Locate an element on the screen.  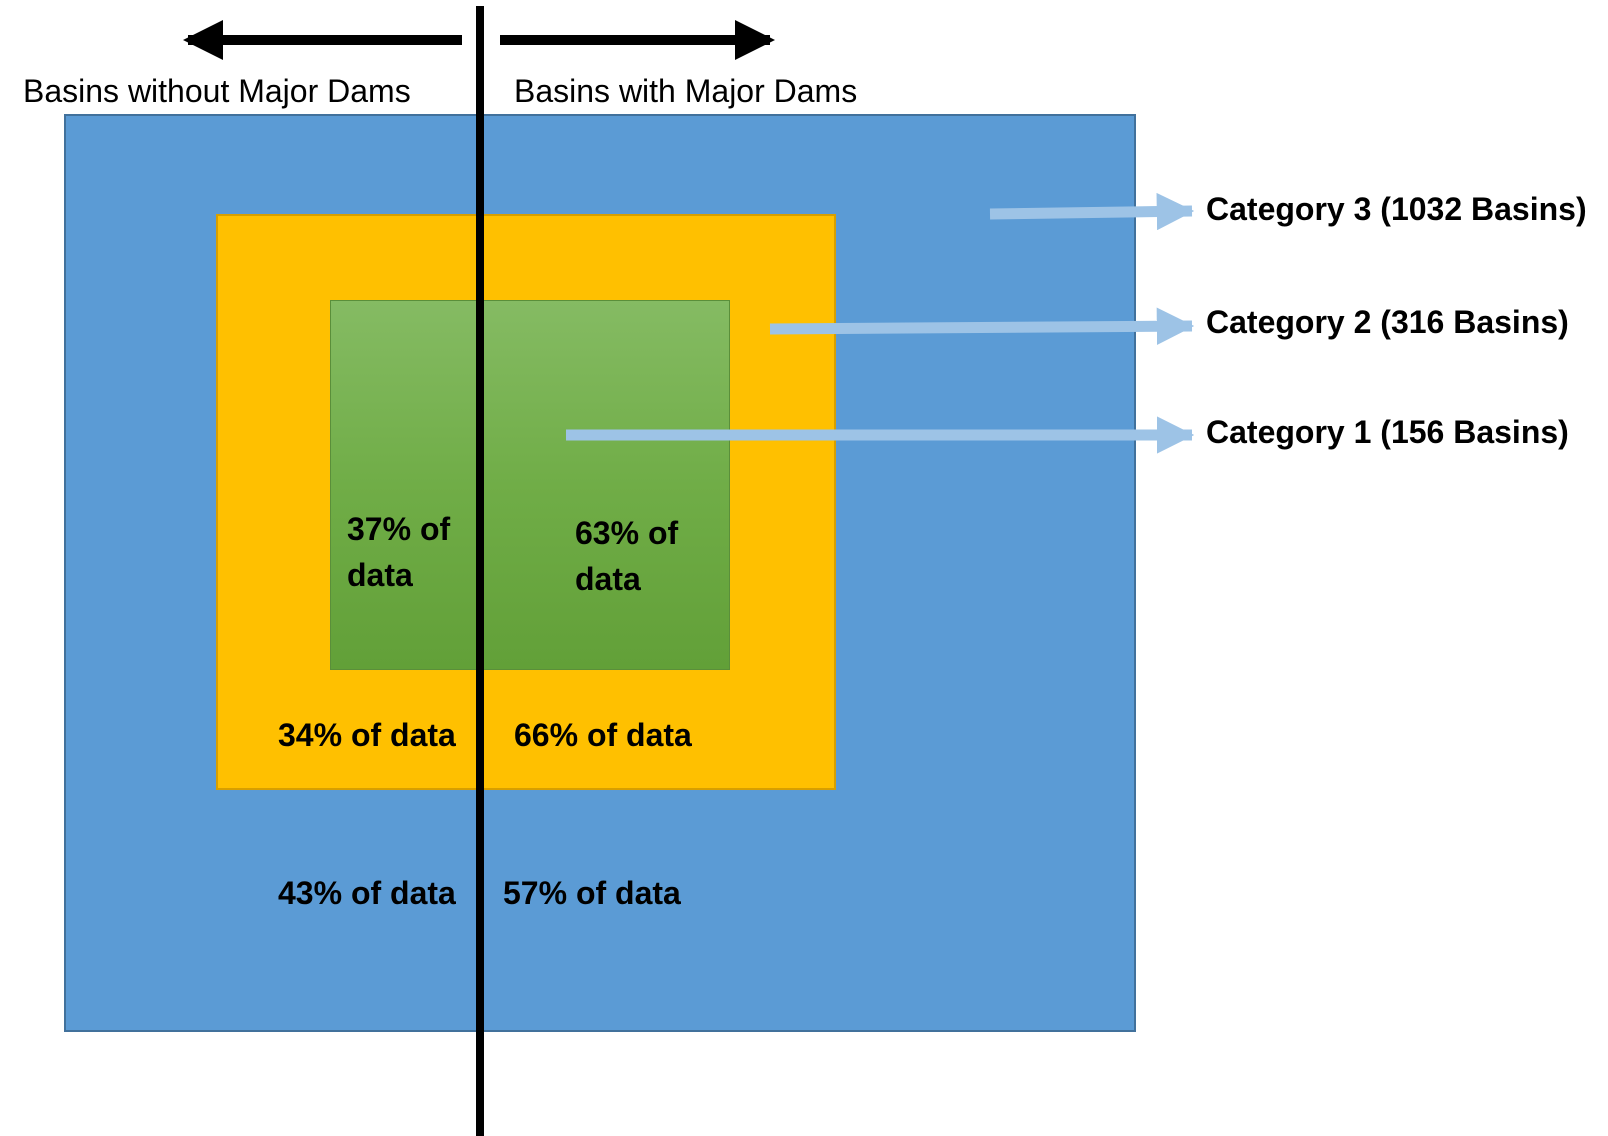
category-1-label: Category 1 (156 Basins) is located at coordinates (1387, 432).